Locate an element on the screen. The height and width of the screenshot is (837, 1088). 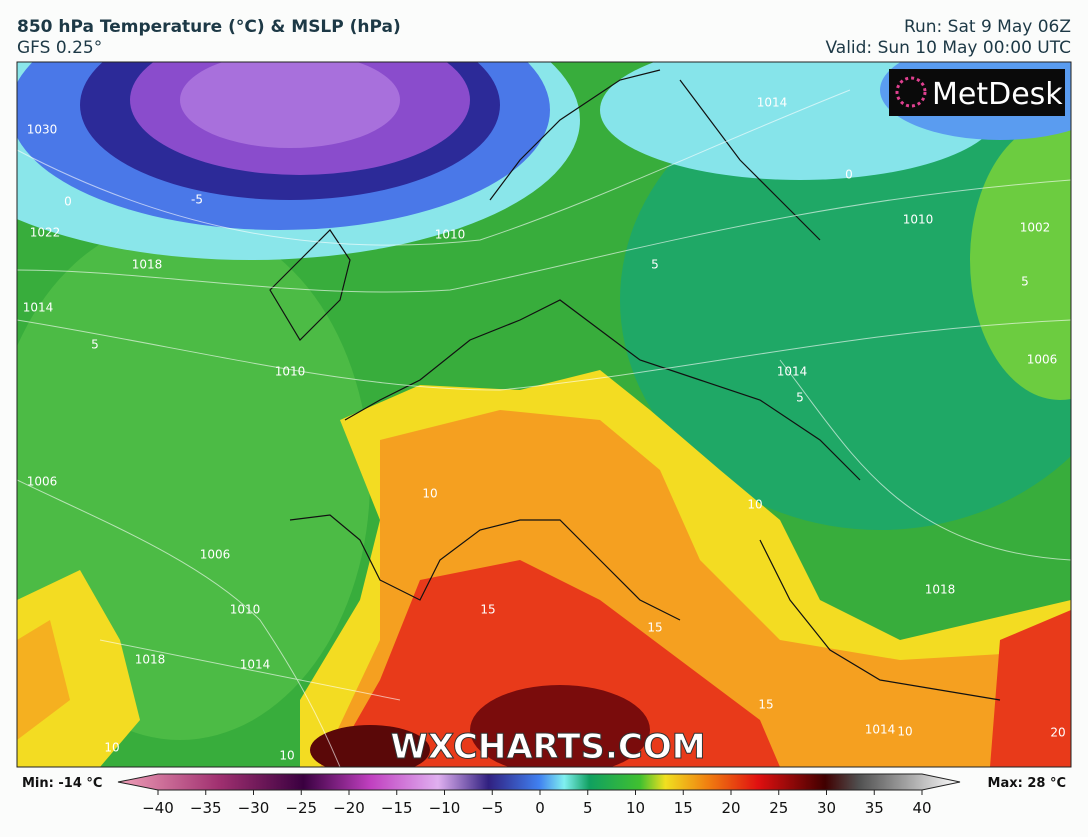
tick-label: 15 is located at coordinates (683, 808).